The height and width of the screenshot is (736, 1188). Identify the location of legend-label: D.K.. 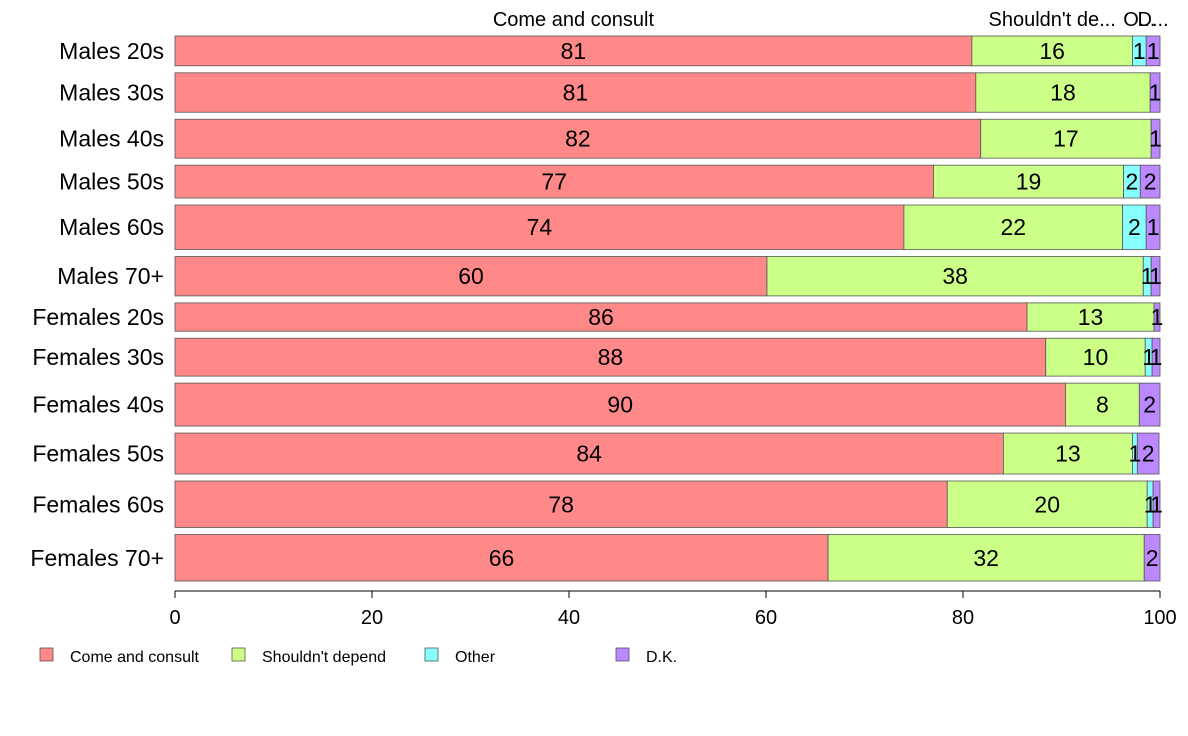
(661, 657).